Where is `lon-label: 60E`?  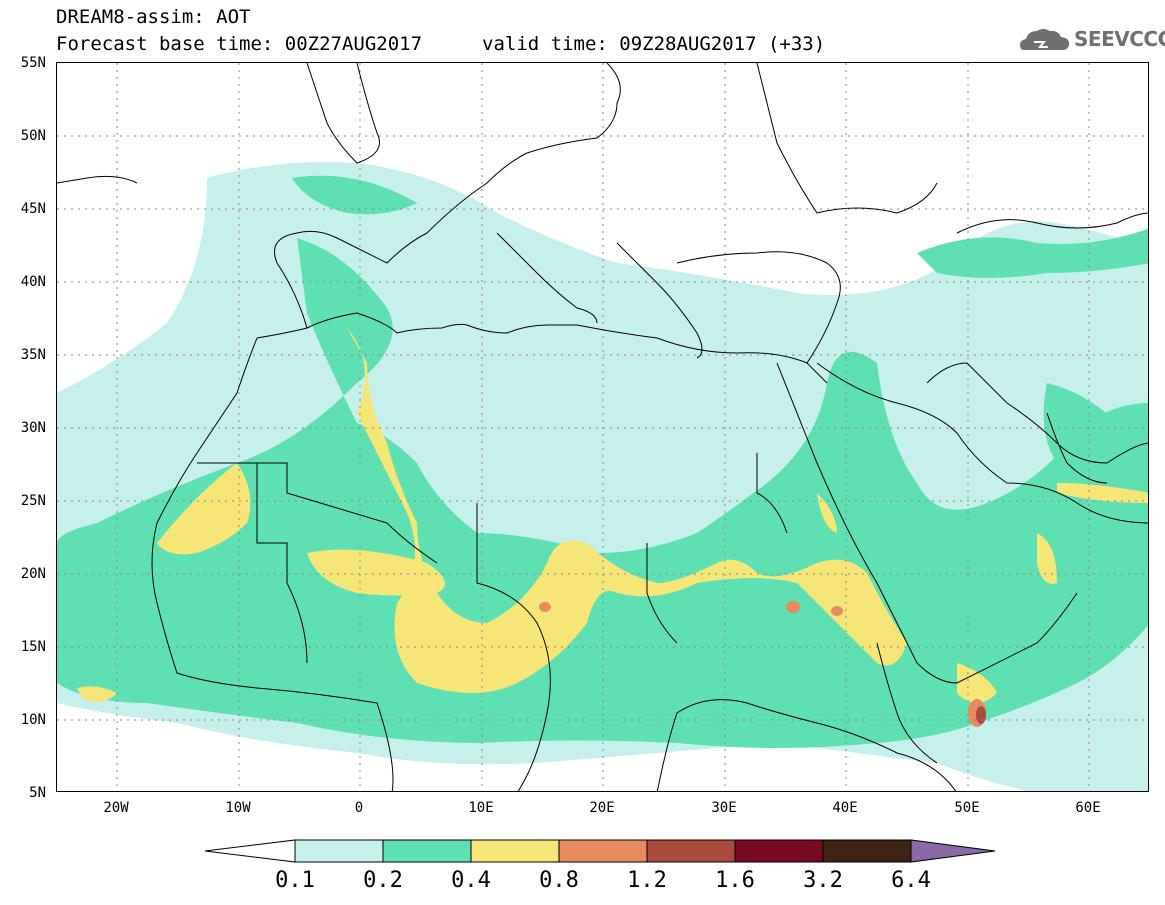
lon-label: 60E is located at coordinates (1088, 808).